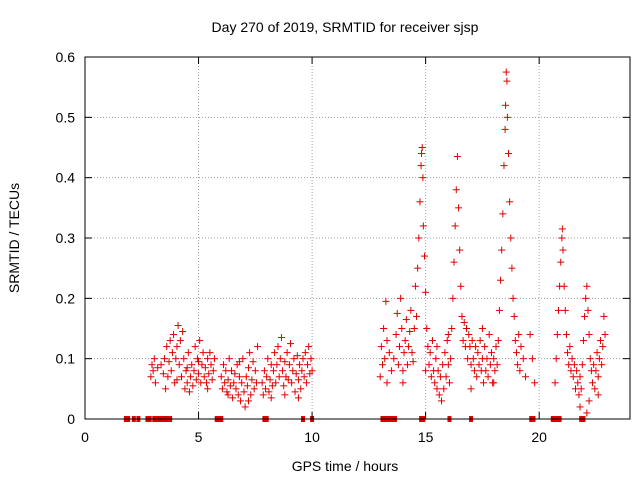  What do you see at coordinates (71, 419) in the screenshot?
I see `y-tick-label: 0` at bounding box center [71, 419].